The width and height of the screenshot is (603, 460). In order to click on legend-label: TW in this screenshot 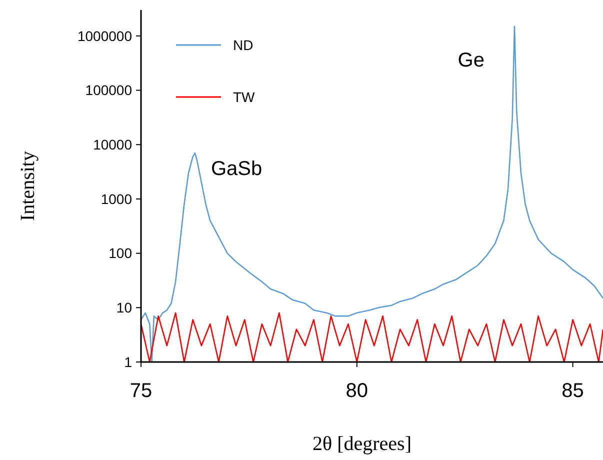, I will do `click(244, 96)`.